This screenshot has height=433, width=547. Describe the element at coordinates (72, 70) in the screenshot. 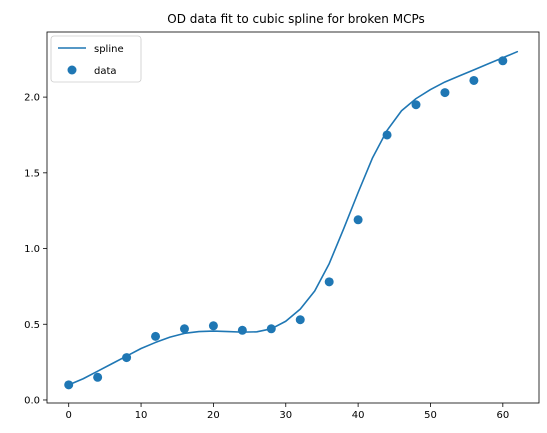

I see `legend-data-swatch` at that location.